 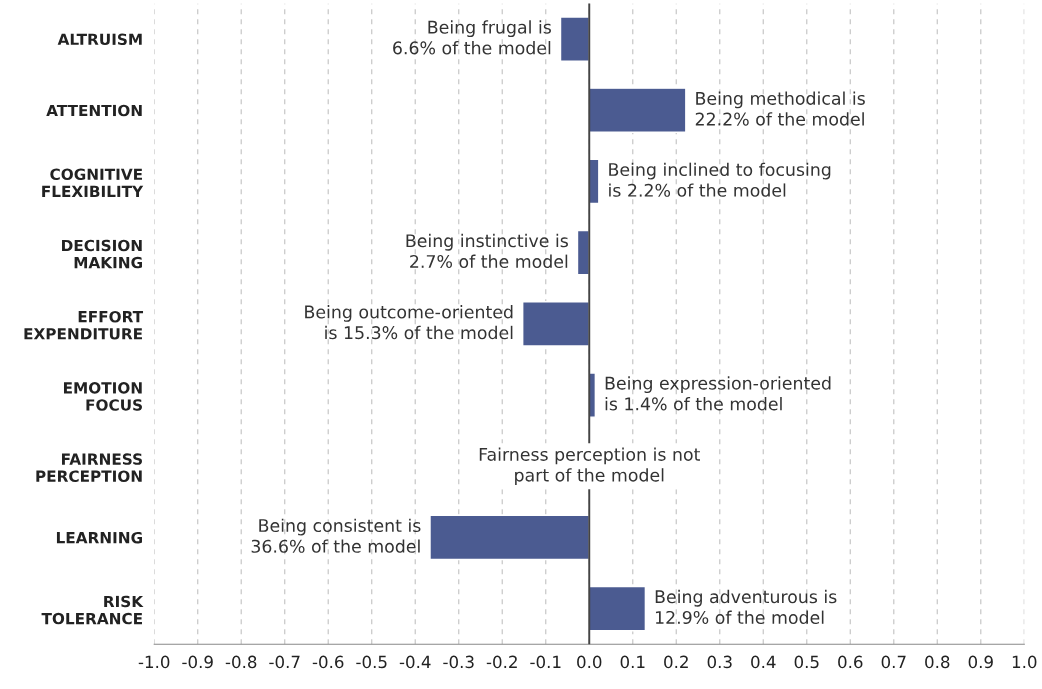 I want to click on annotation: Being consistent is 36.6% of the model, so click(x=336, y=535).